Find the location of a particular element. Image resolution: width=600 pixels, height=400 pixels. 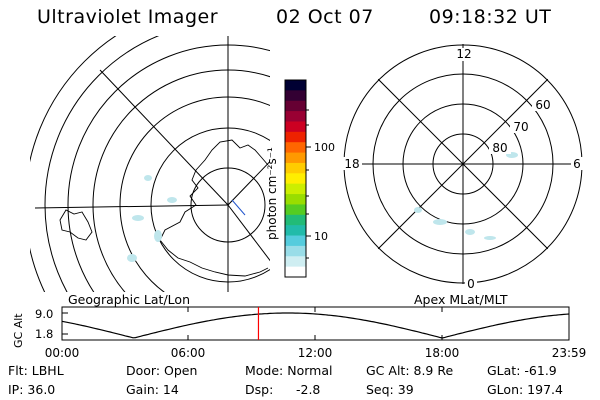

glon-info: GLon: 197.4 is located at coordinates (525, 389).